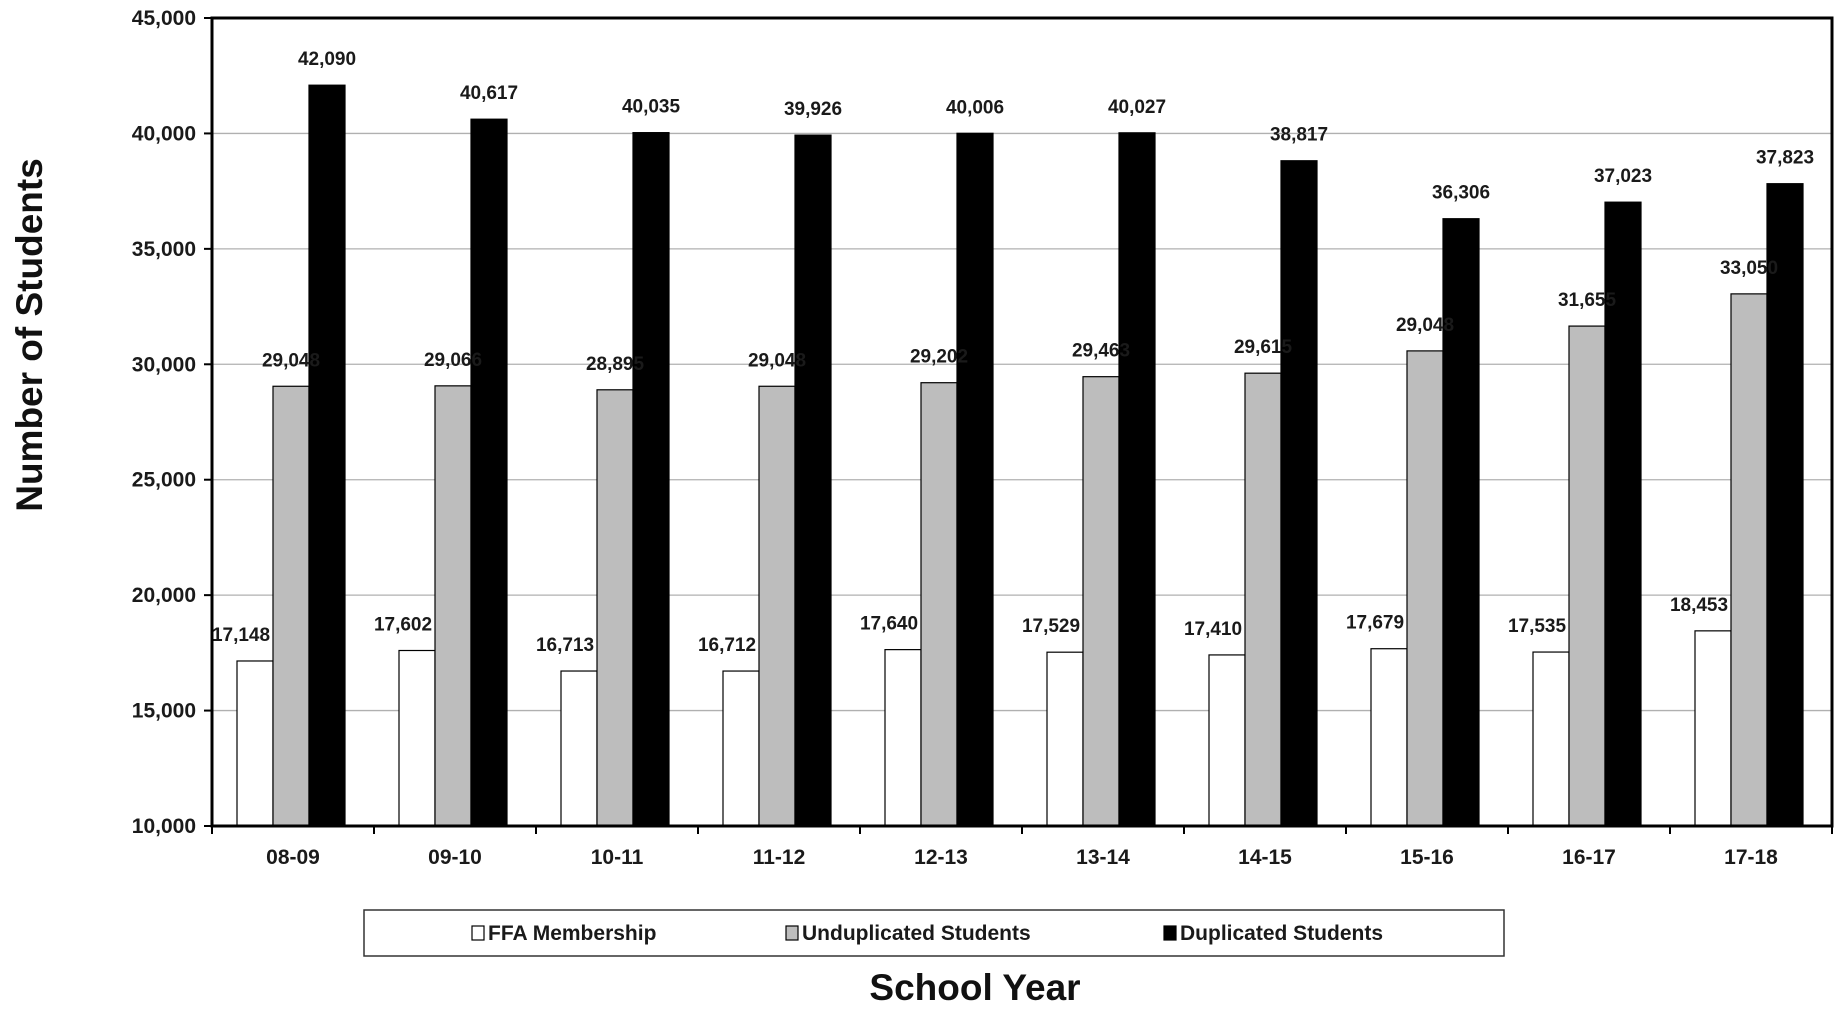 This screenshot has height=1014, width=1841. Describe the element at coordinates (1699, 605) in the screenshot. I see `data-label-ffa-membership: 18,453` at that location.